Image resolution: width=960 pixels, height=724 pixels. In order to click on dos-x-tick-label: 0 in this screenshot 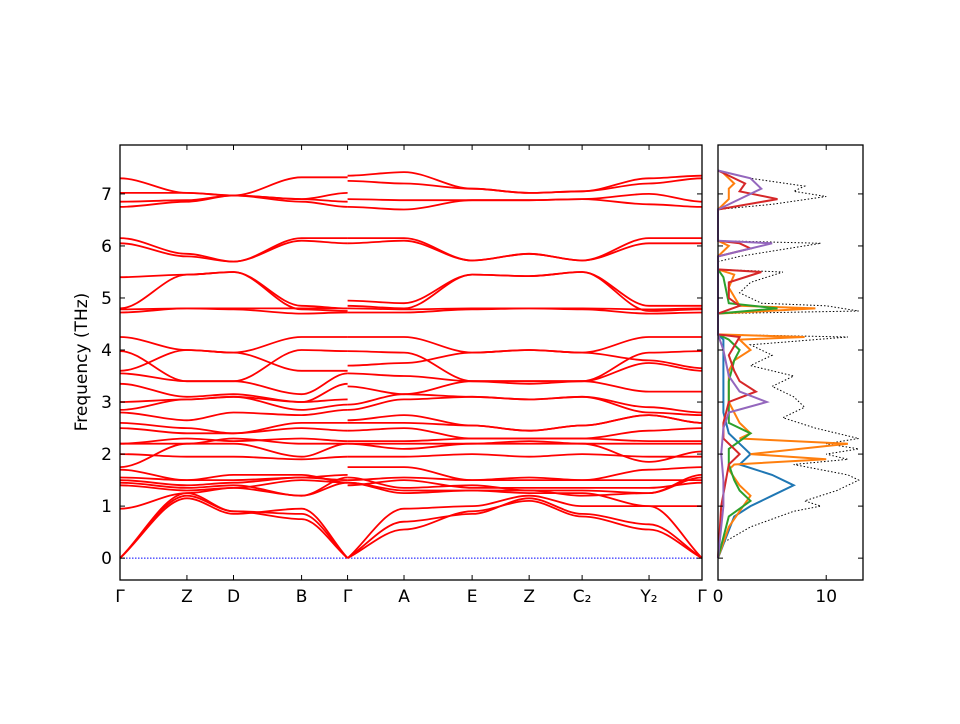, I will do `click(718, 597)`.